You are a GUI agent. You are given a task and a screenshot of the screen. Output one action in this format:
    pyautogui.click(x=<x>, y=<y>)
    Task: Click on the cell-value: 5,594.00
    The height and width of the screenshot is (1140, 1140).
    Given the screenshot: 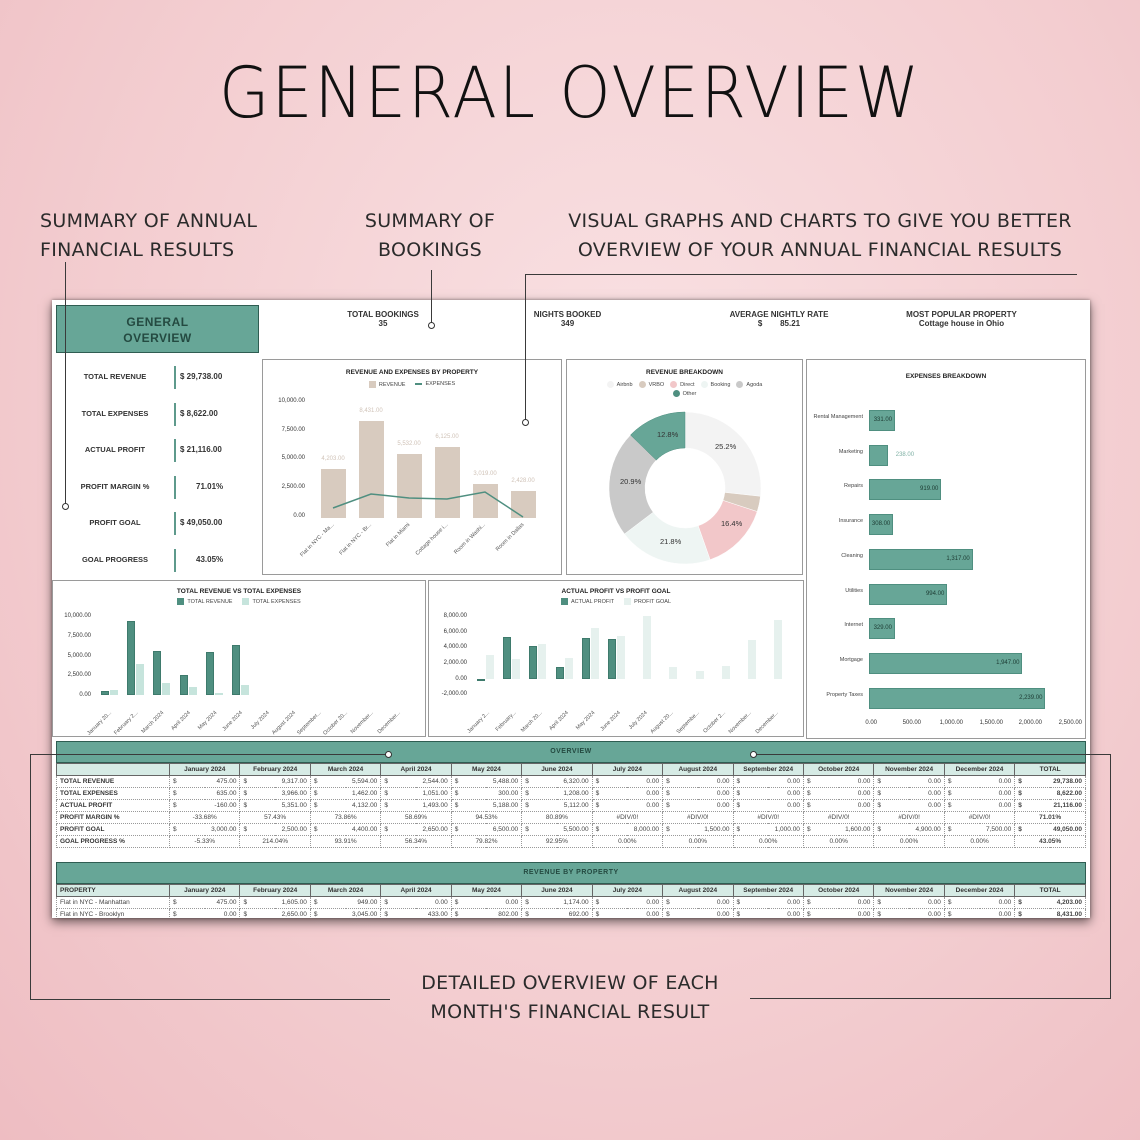 What is the action you would take?
    pyautogui.click(x=363, y=781)
    